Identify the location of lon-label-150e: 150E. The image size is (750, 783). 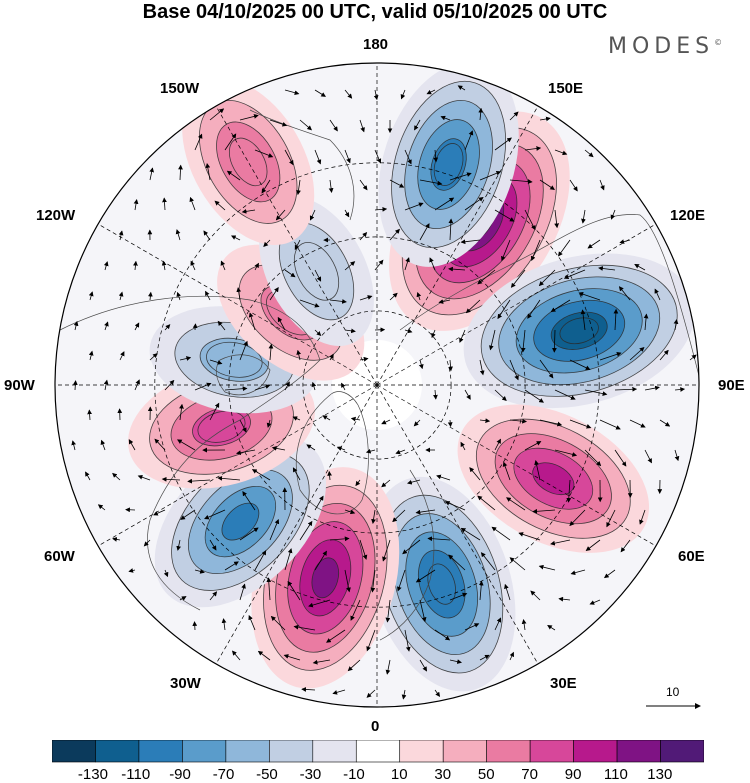
(566, 88).